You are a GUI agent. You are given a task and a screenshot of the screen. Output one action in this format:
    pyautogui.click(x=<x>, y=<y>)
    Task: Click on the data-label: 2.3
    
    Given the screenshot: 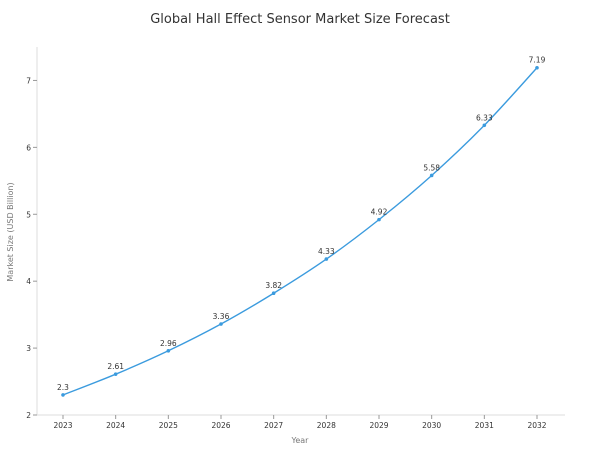 What is the action you would take?
    pyautogui.click(x=63, y=387)
    